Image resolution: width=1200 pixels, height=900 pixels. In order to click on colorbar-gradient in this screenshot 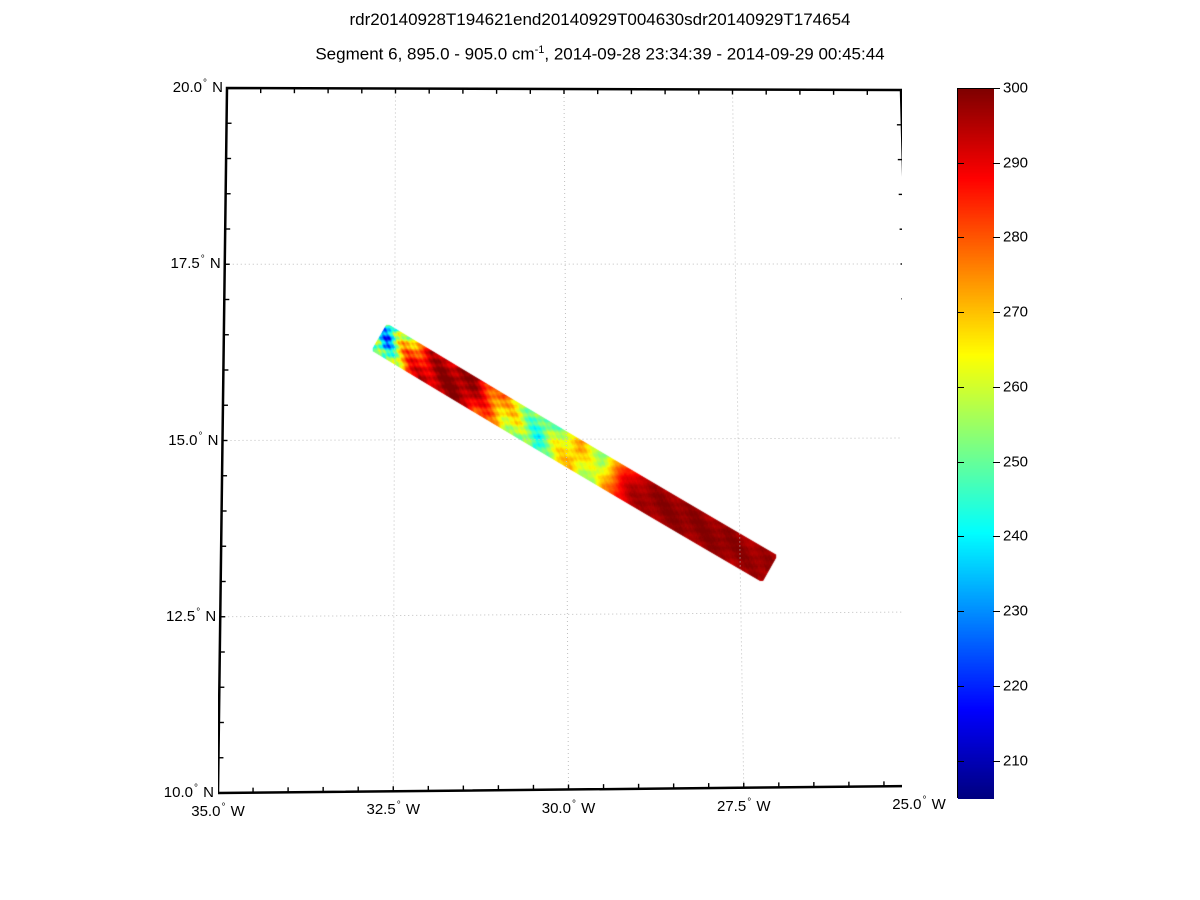, I will do `click(975, 443)`.